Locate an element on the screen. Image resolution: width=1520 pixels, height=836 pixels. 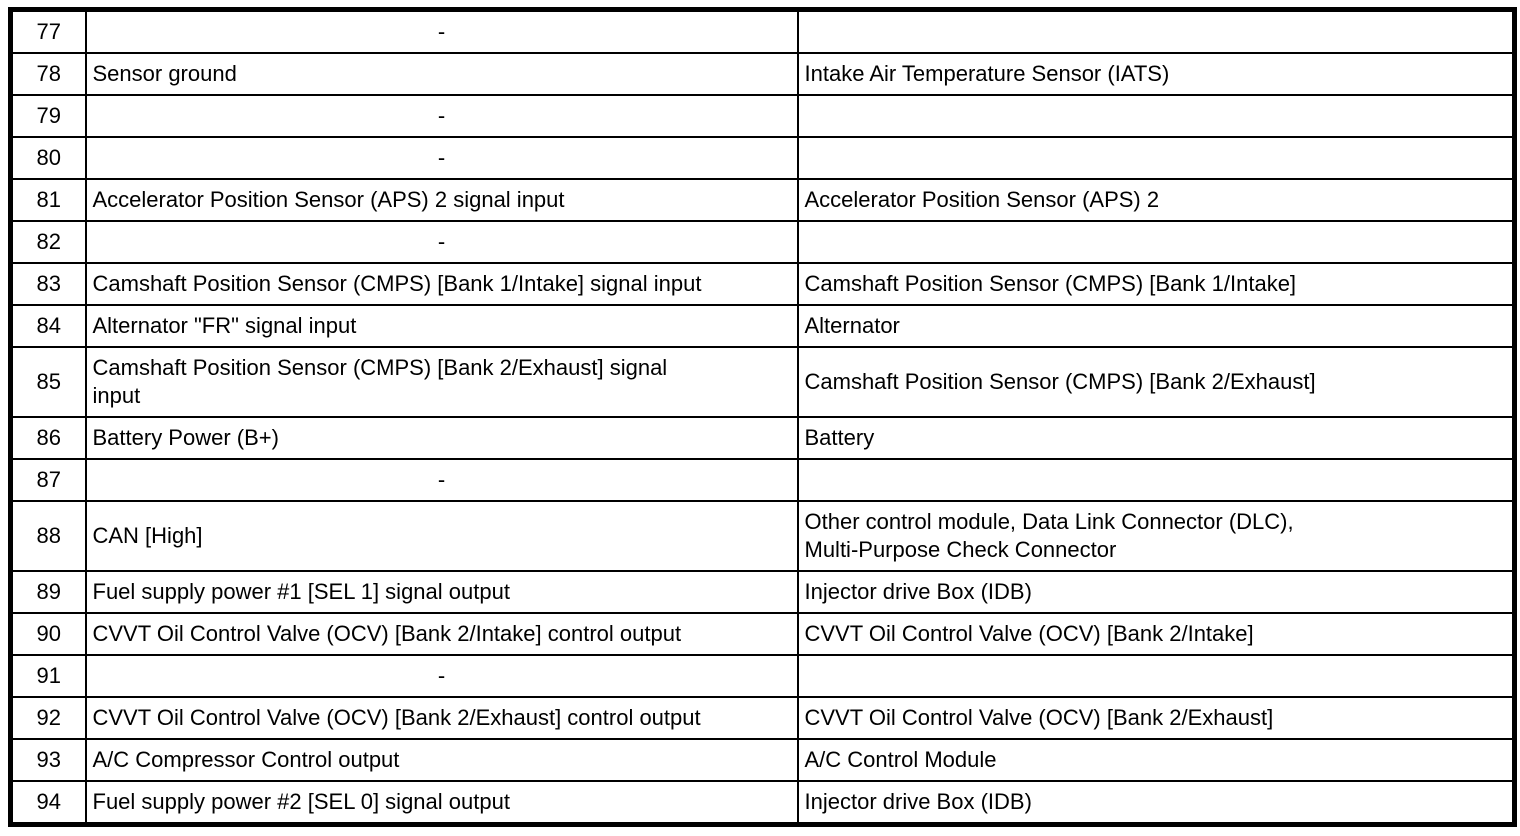
pin-description-cell: CAN [High] is located at coordinates (441, 536).